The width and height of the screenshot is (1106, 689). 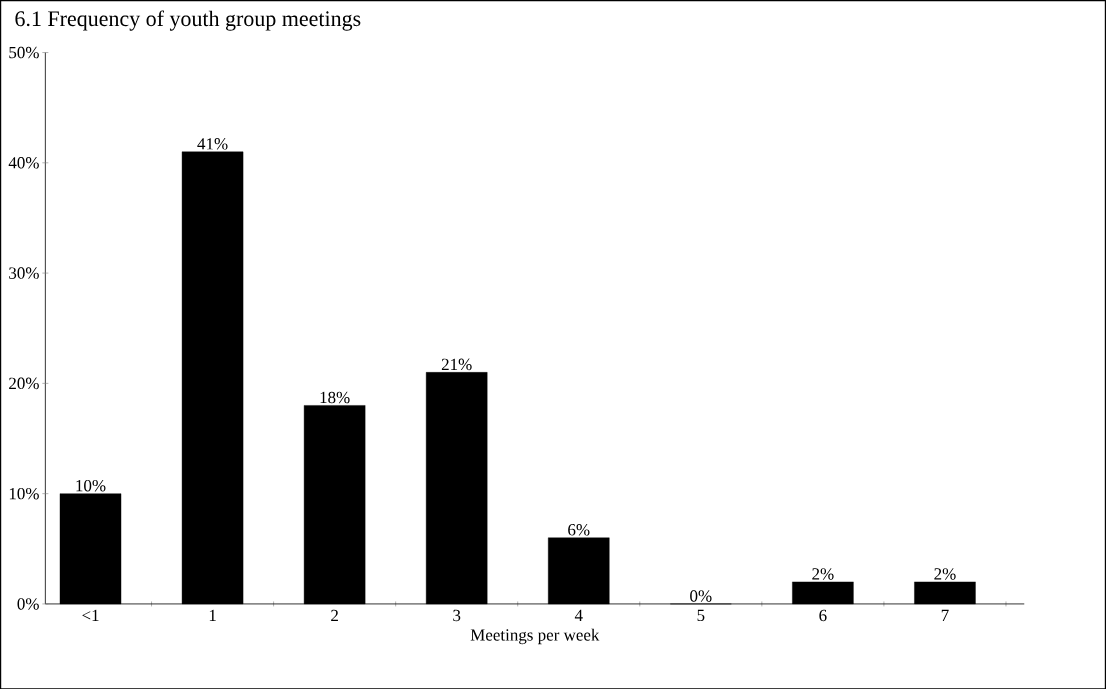 I want to click on y-tick-label: 30%, so click(x=24, y=273).